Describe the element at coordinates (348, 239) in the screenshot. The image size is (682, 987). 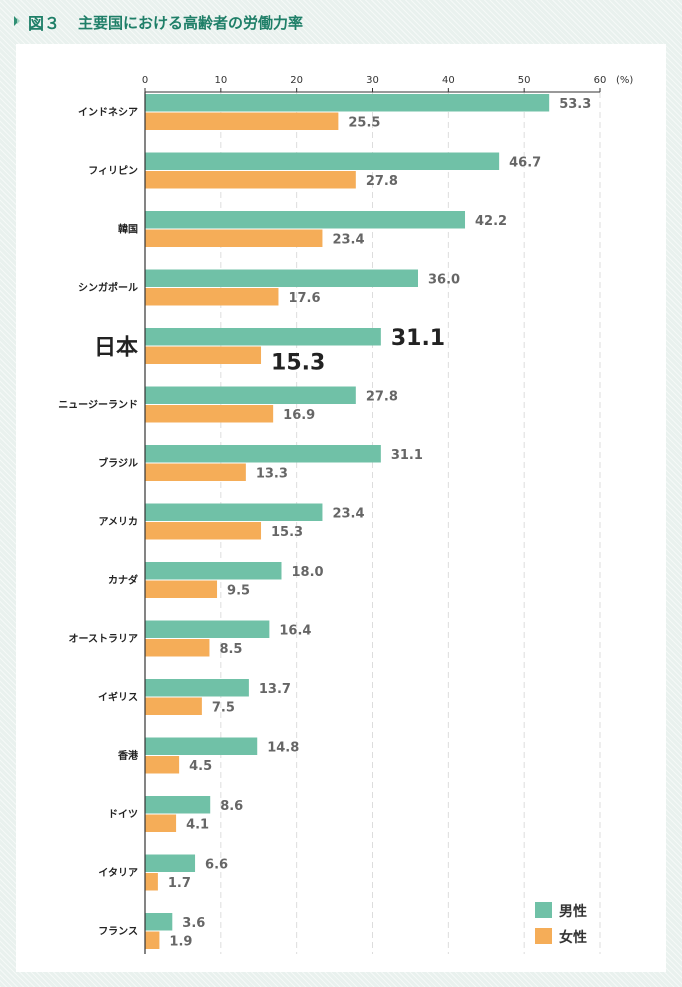
I see `data-label-female: 23.4` at that location.